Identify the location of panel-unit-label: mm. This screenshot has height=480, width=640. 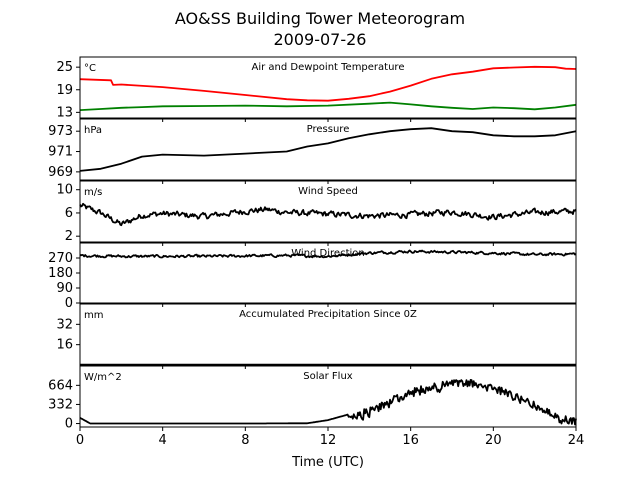
(93, 315).